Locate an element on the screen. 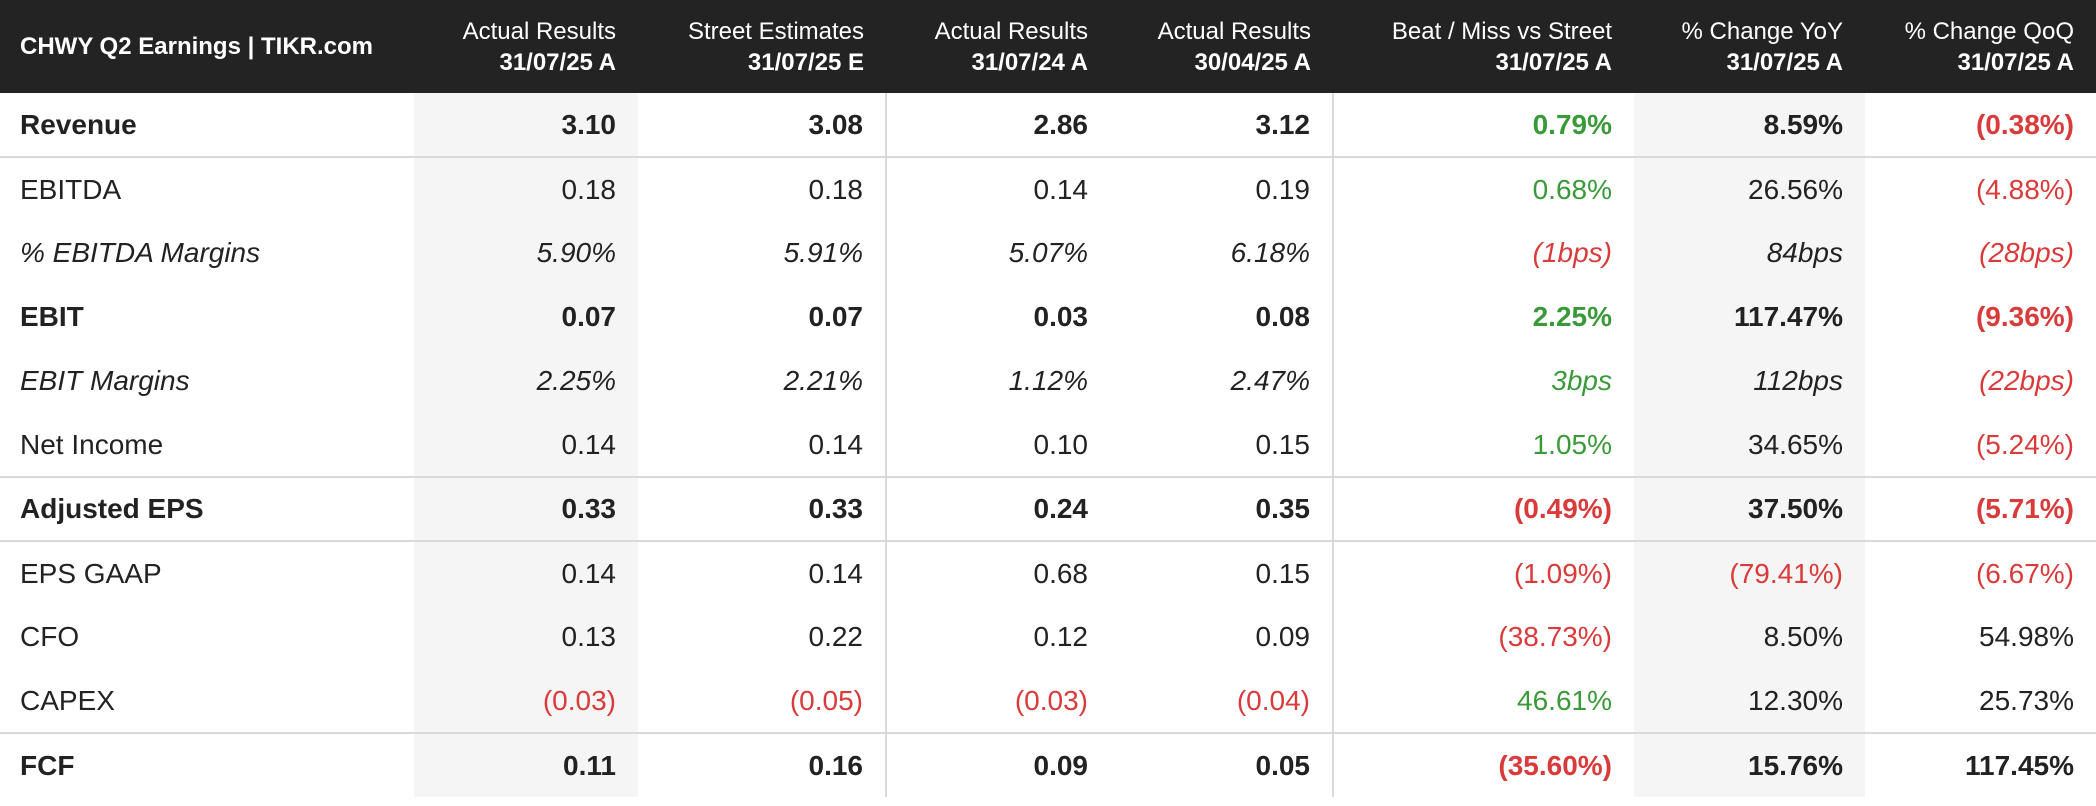  value-cell: 117.45% is located at coordinates (2019, 765).